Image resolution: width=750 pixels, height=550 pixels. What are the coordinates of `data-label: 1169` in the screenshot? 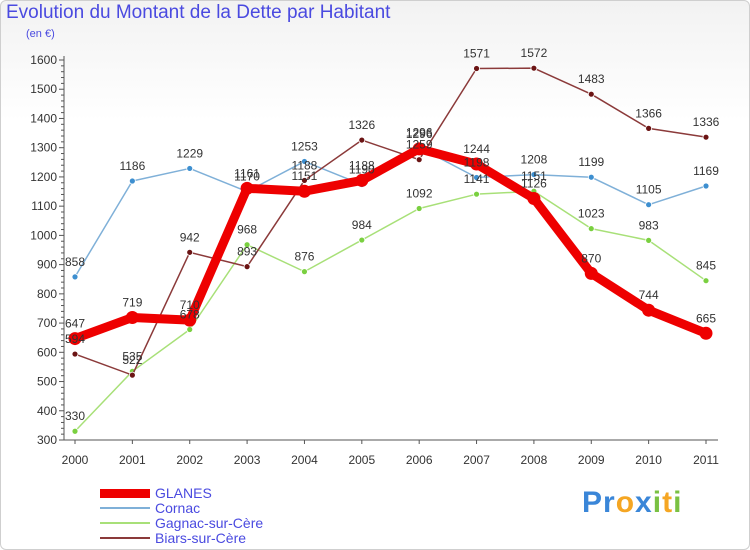 It's located at (706, 171).